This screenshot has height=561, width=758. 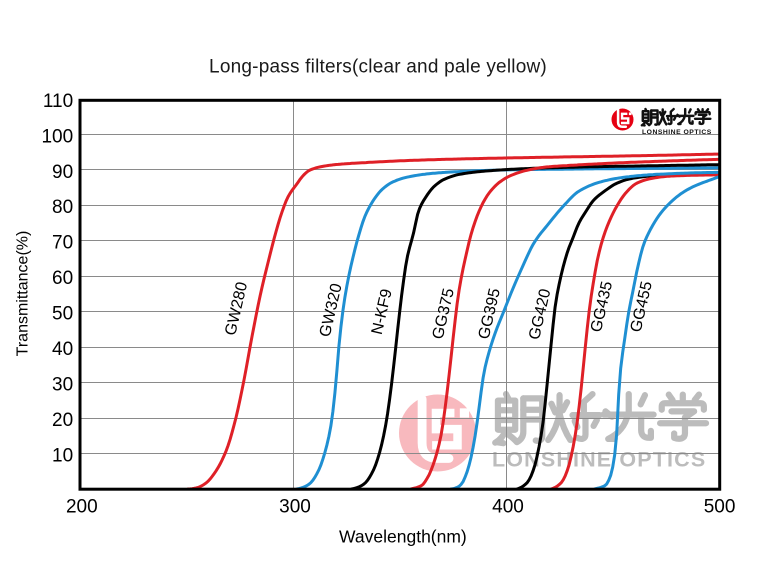 What do you see at coordinates (403, 537) in the screenshot?
I see `svg-text: Wavelength(nm)` at bounding box center [403, 537].